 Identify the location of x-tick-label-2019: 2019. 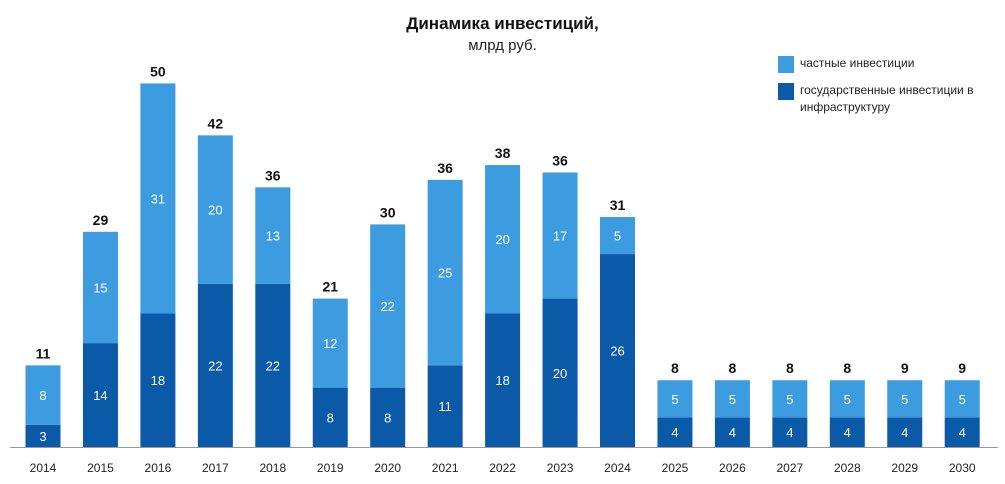
(330, 468).